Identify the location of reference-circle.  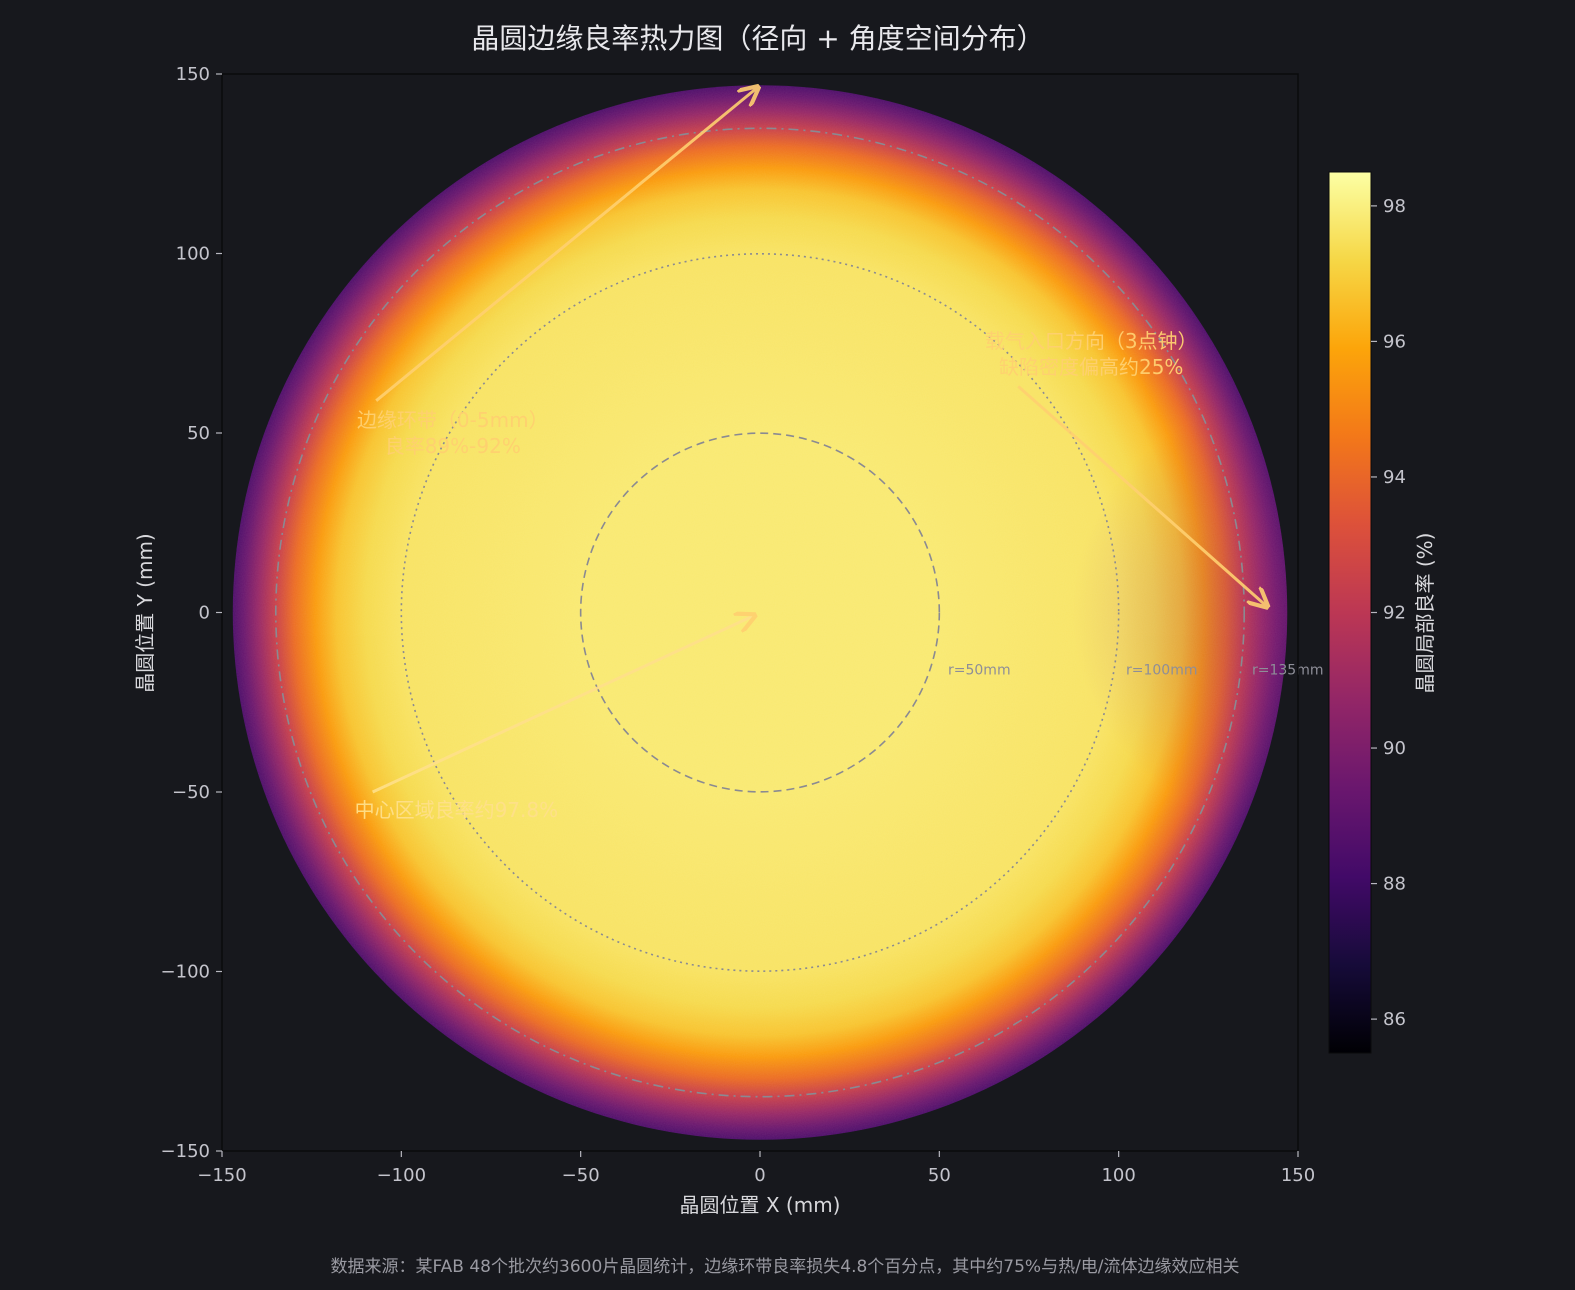
(760, 612).